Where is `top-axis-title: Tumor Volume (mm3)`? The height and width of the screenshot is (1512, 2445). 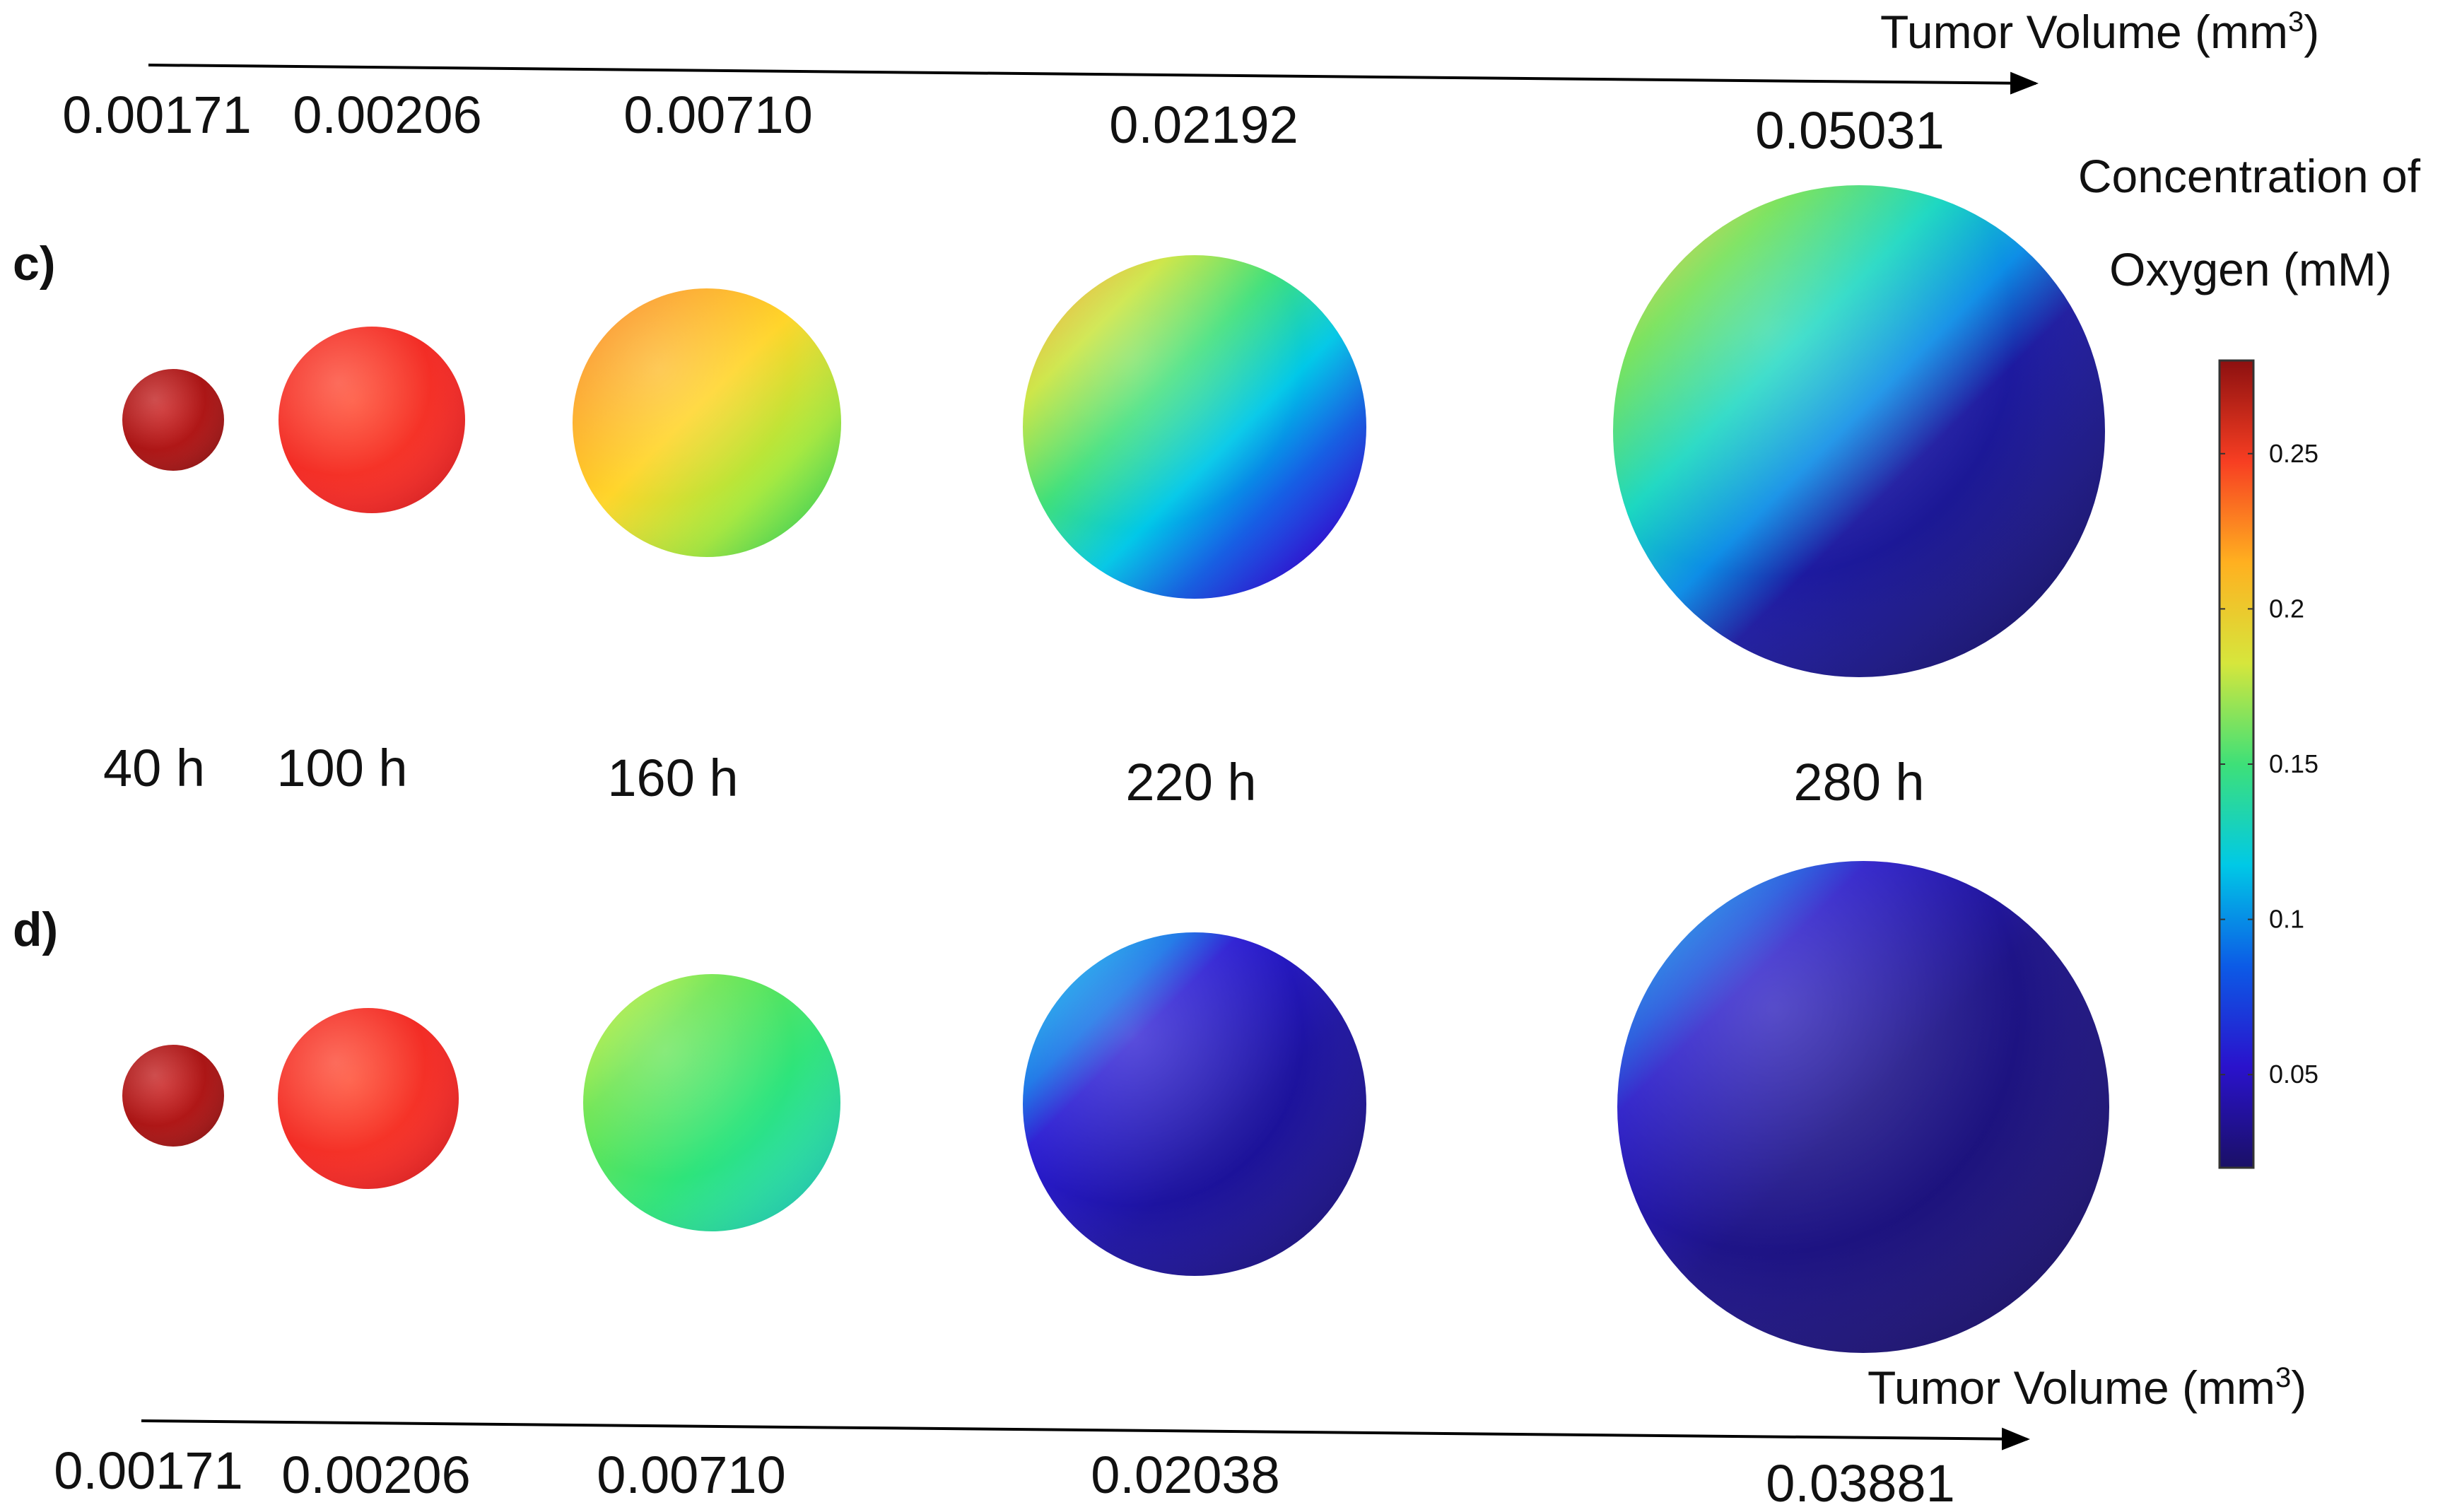
top-axis-title: Tumor Volume (mm3) is located at coordinates (2099, 32).